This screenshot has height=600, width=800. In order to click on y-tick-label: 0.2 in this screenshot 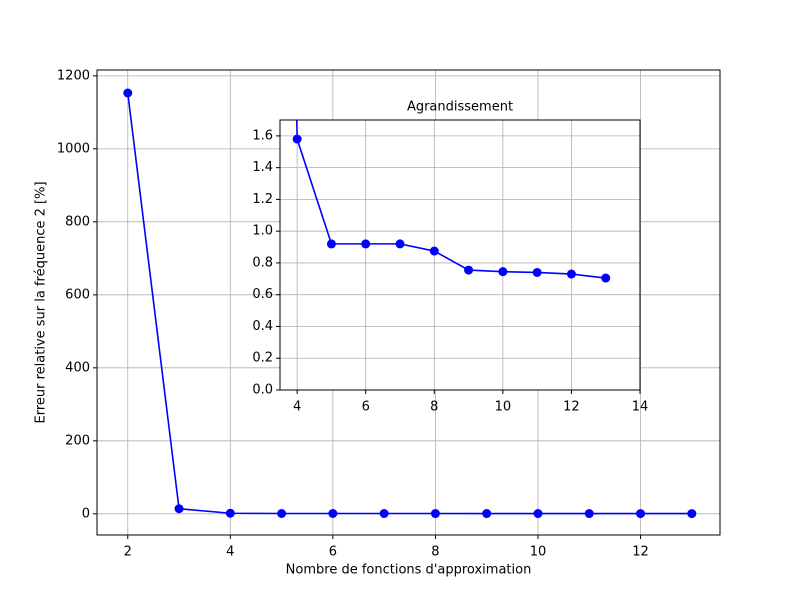, I will do `click(262, 358)`.